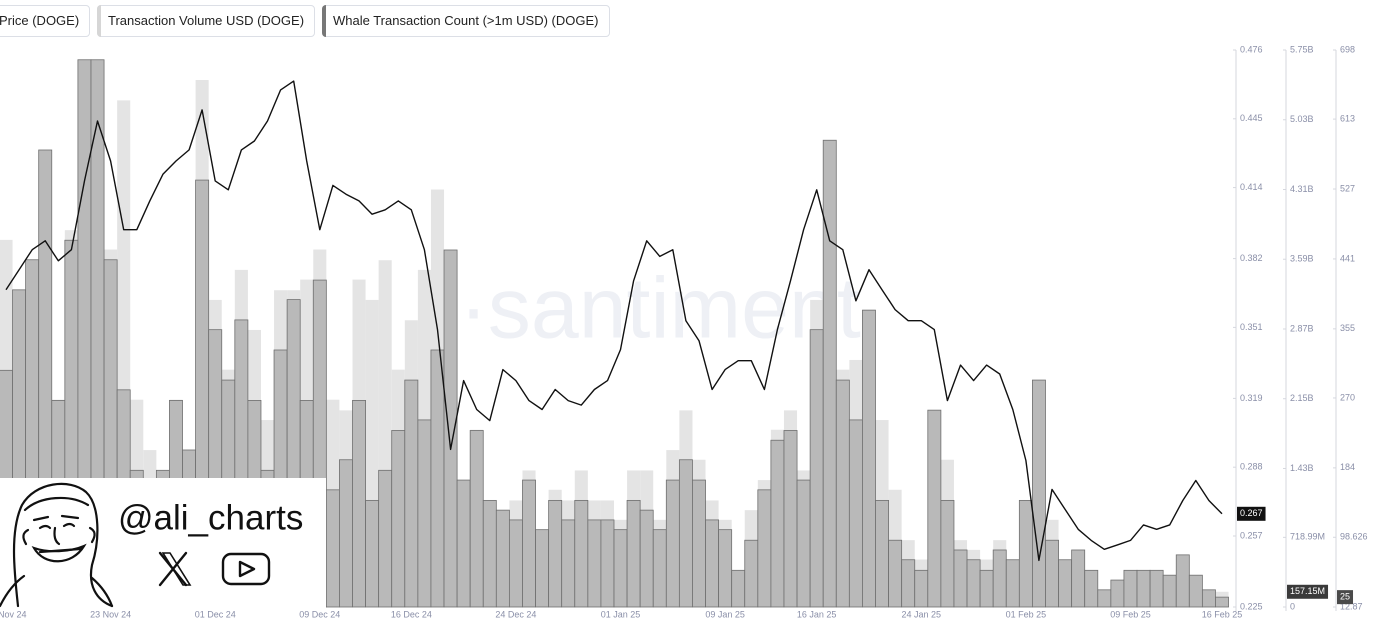 This screenshot has height=622, width=1375. I want to click on last-value-badge: 0.267, so click(1251, 513).